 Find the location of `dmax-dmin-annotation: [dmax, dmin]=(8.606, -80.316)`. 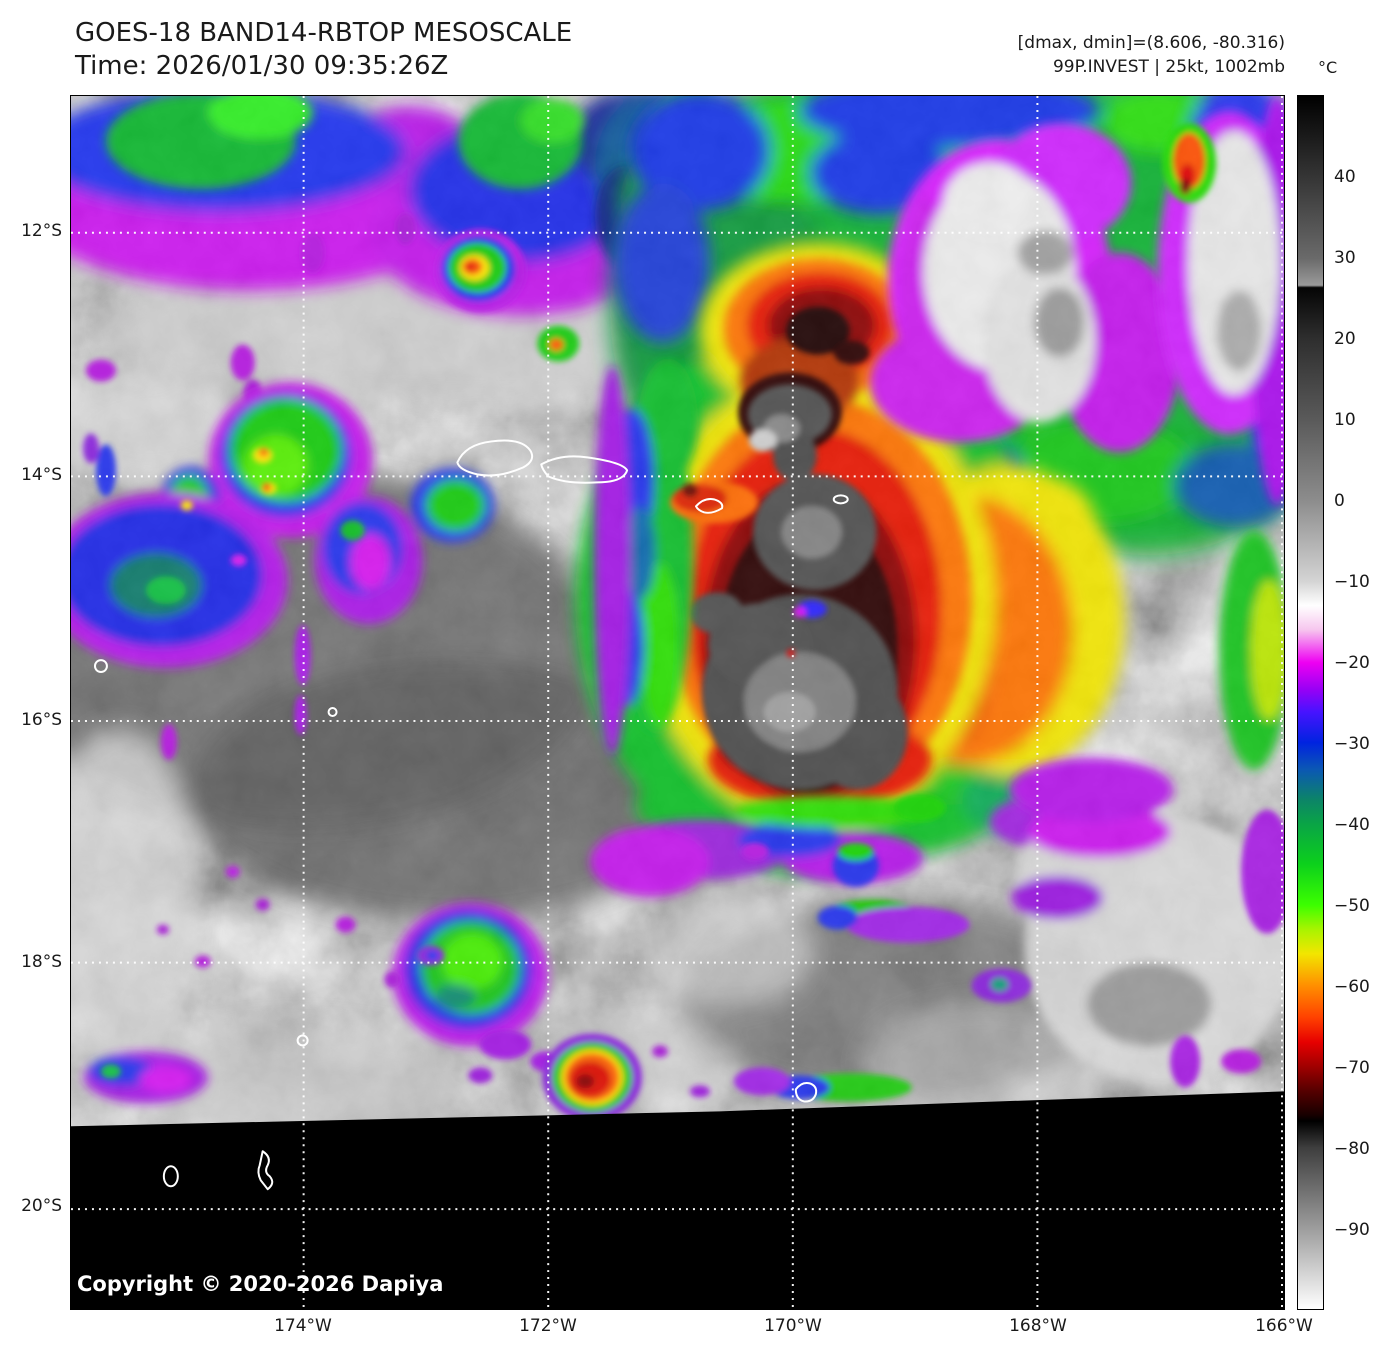

dmax-dmin-annotation: [dmax, dmin]=(8.606, -80.316) is located at coordinates (1151, 43).